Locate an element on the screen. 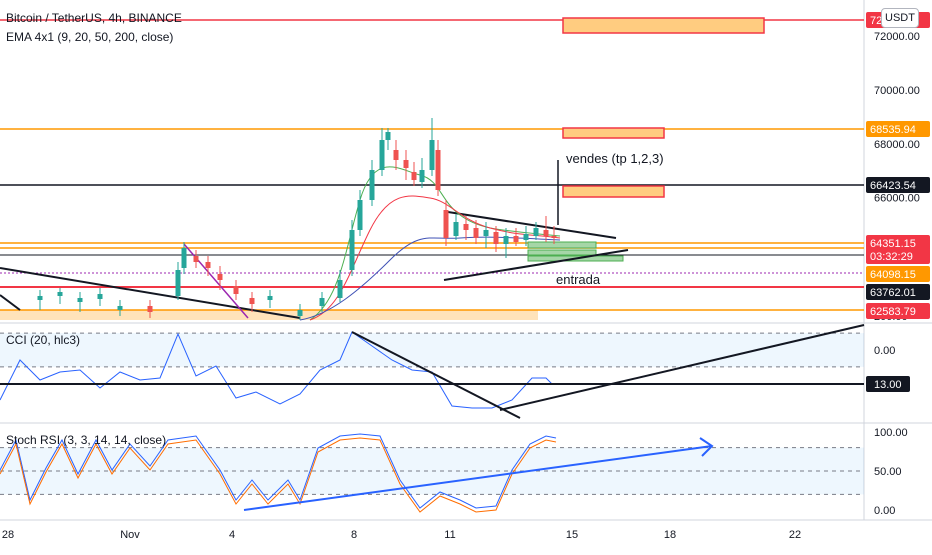 The image size is (932, 555). stoch-axis-tick: 100.00 is located at coordinates (891, 433).